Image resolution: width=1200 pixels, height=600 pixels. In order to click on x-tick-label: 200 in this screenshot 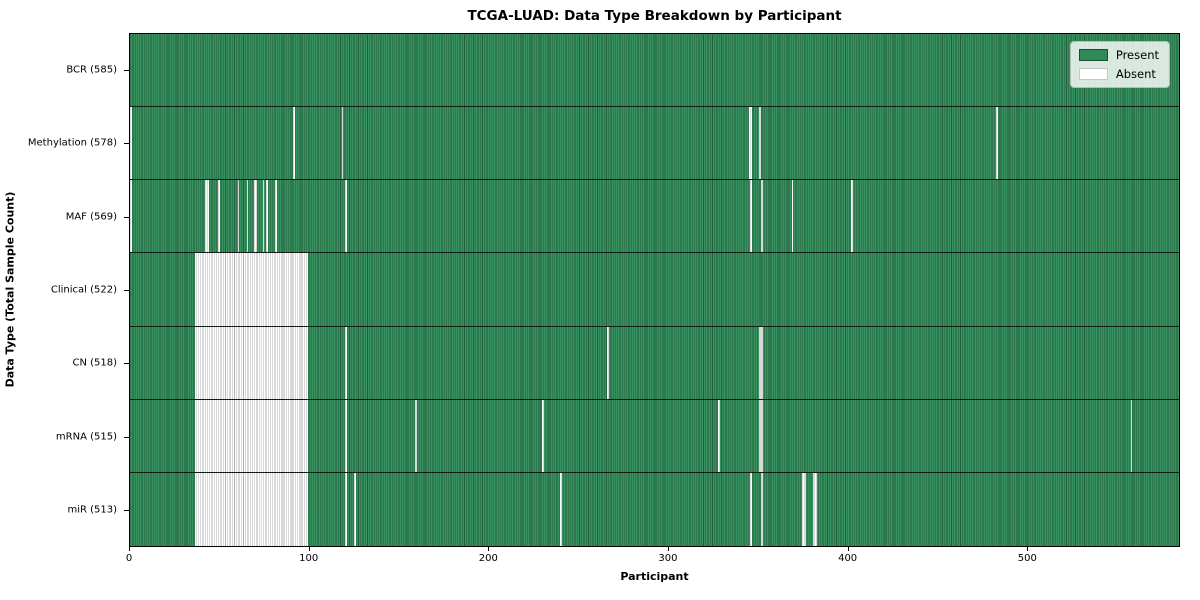, I will do `click(488, 558)`.